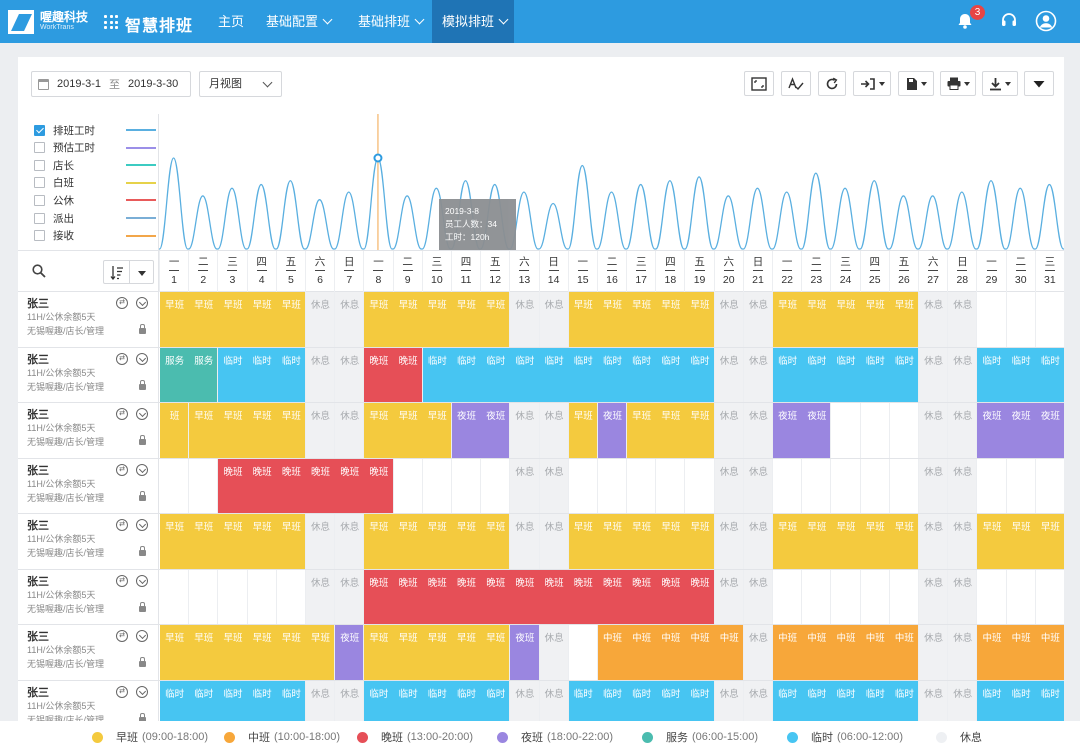 Image resolution: width=1080 pixels, height=753 pixels. I want to click on day-header-18: 四 18, so click(669, 271).